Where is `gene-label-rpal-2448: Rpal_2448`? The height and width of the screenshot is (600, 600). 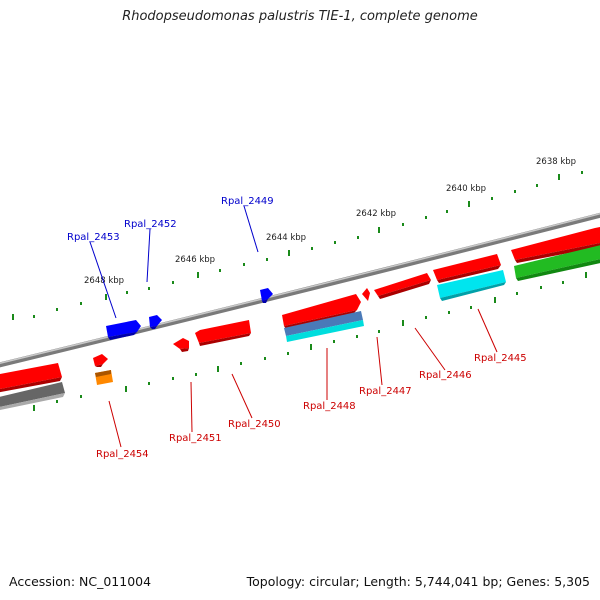 gene-label-rpal-2448: Rpal_2448 is located at coordinates (329, 406).